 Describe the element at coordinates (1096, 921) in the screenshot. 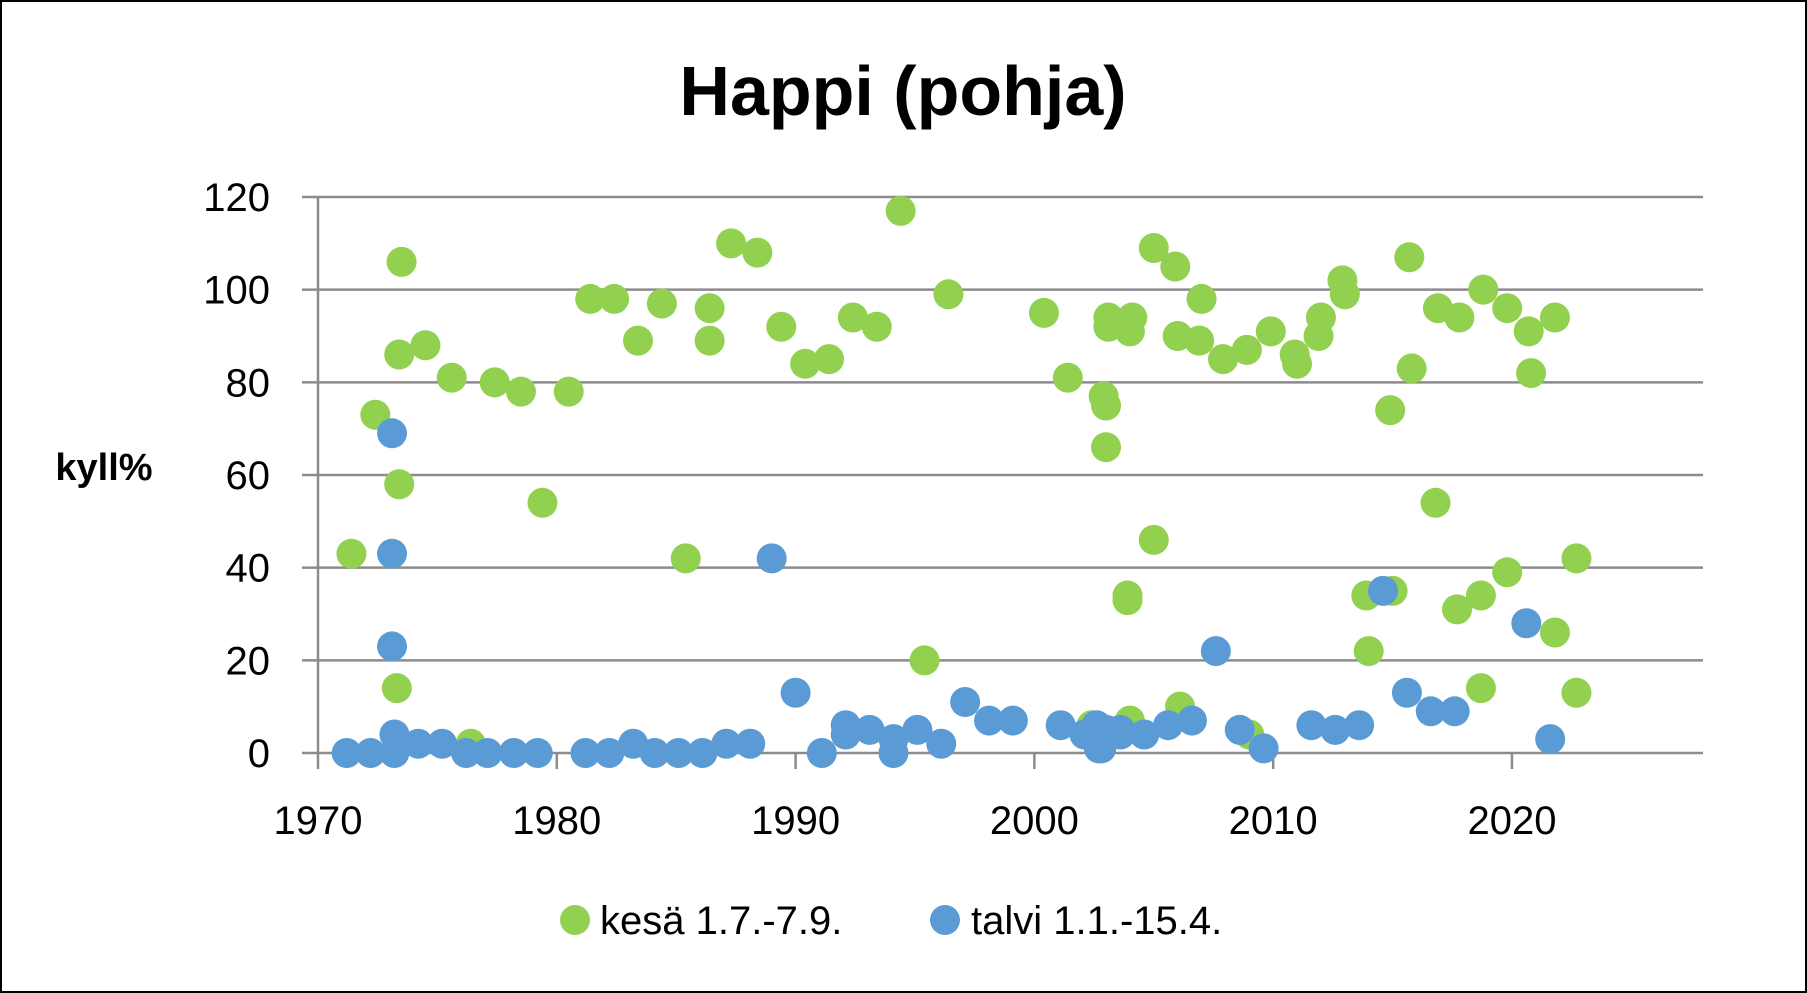

I see `legend-label-winter: talvi 1.1.-15.4.` at that location.